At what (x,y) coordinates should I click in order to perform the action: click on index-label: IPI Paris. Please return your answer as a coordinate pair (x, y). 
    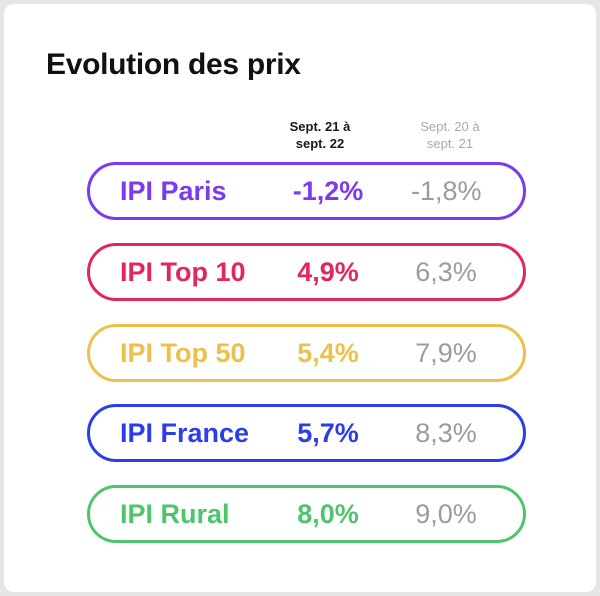
    Looking at the image, I should click on (173, 191).